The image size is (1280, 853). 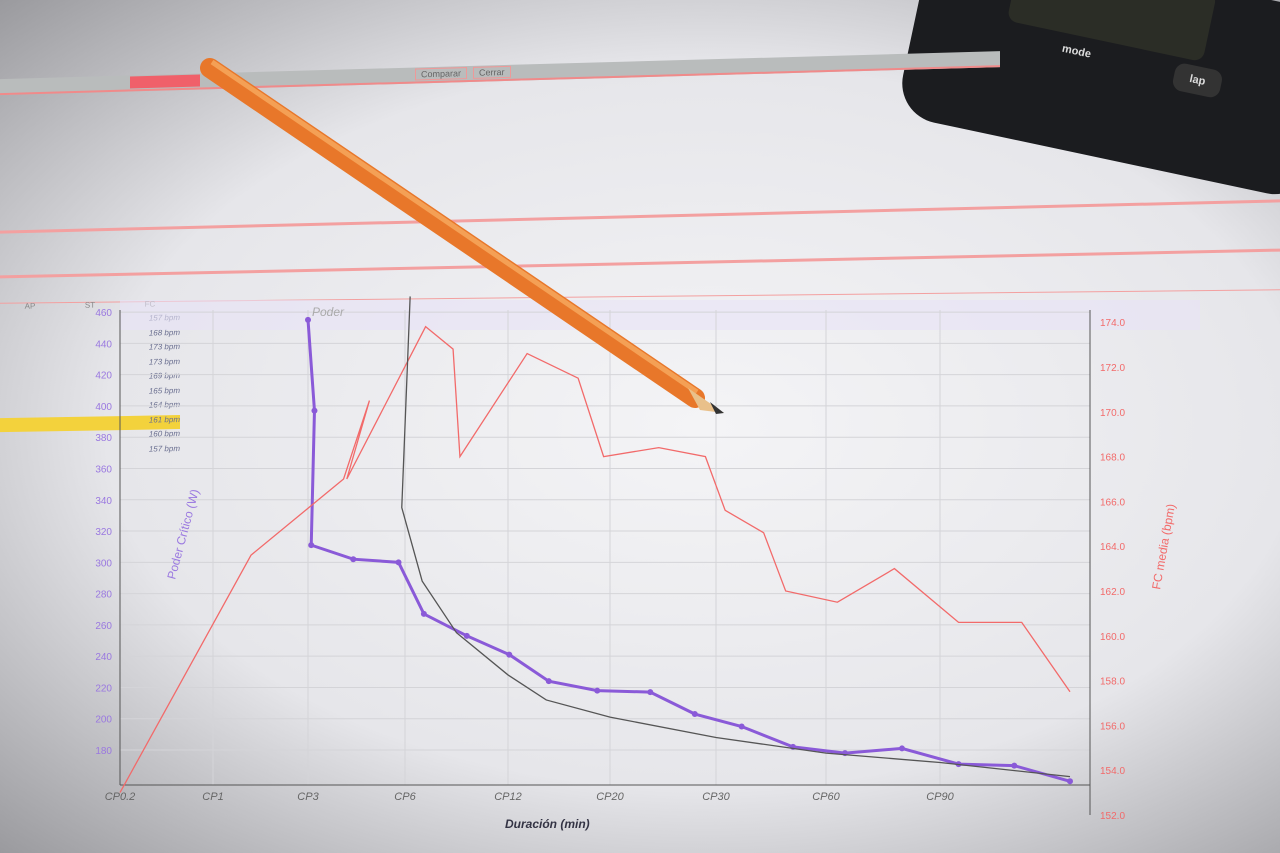 What do you see at coordinates (1112, 547) in the screenshot?
I see `y2-tick-label: 164.0` at bounding box center [1112, 547].